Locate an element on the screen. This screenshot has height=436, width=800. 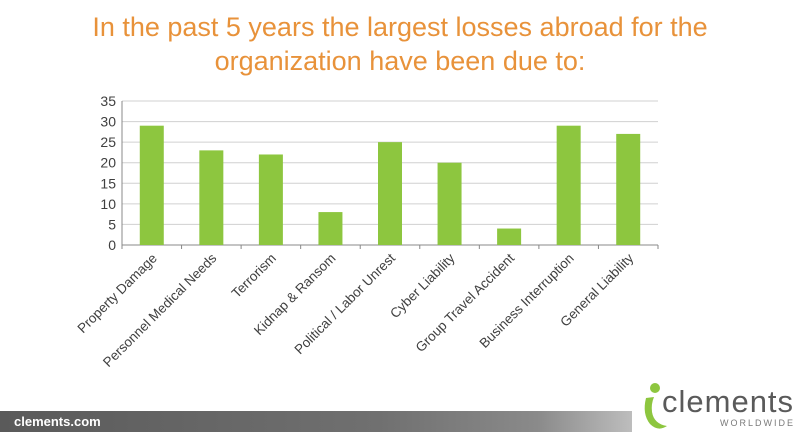
logo-wordmark: clements is located at coordinates (728, 401).